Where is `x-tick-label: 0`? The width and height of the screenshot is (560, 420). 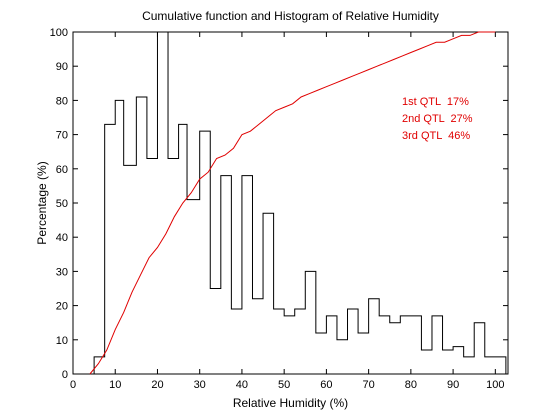
x-tick-label: 0 is located at coordinates (73, 385).